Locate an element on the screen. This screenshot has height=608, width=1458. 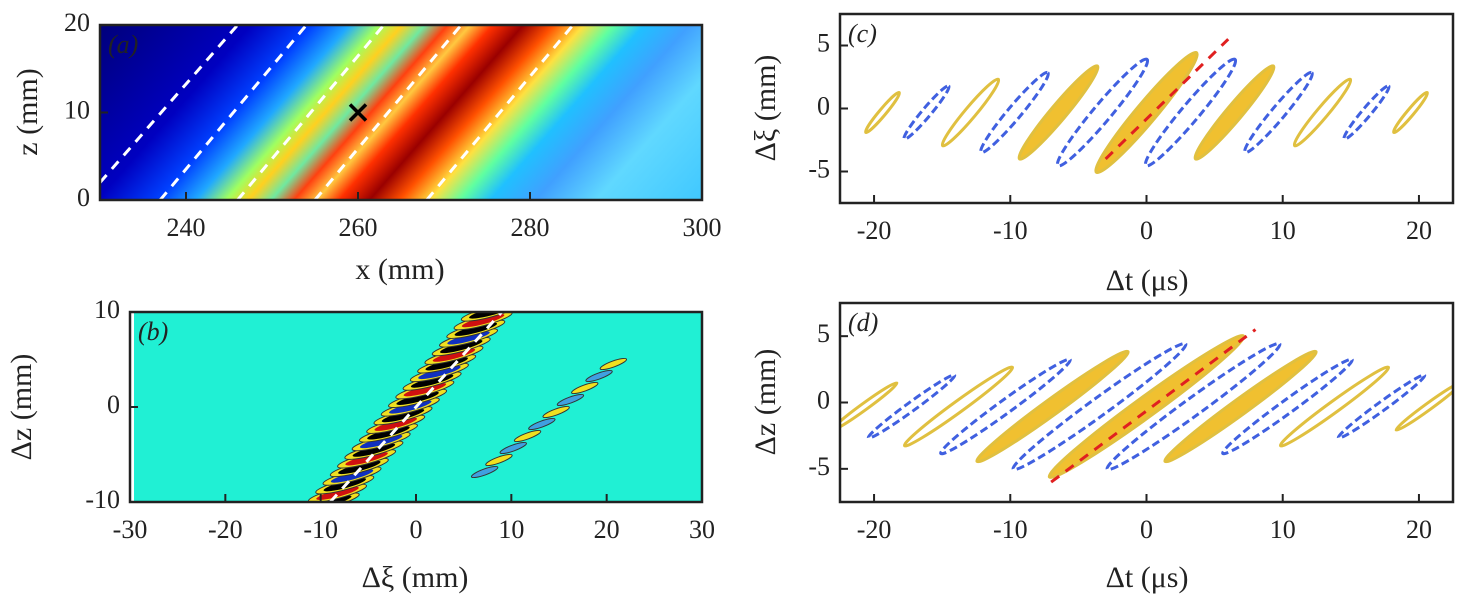
y-axis-label: Δξ (mm) is located at coordinates (765, 108).